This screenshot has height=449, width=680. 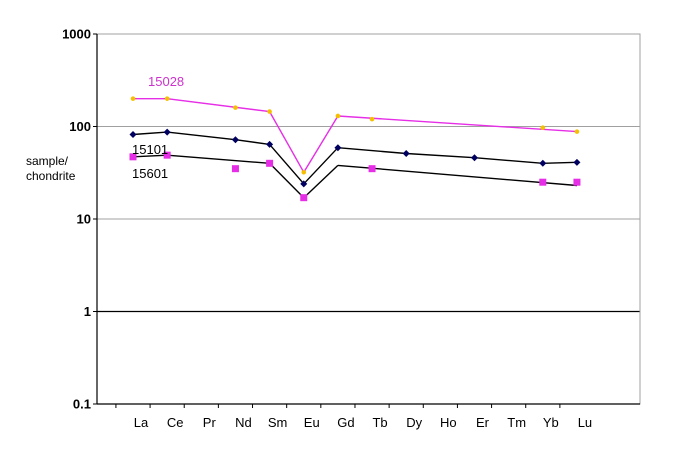 What do you see at coordinates (47, 161) in the screenshot?
I see `y-axis-label-line-1: sample/` at bounding box center [47, 161].